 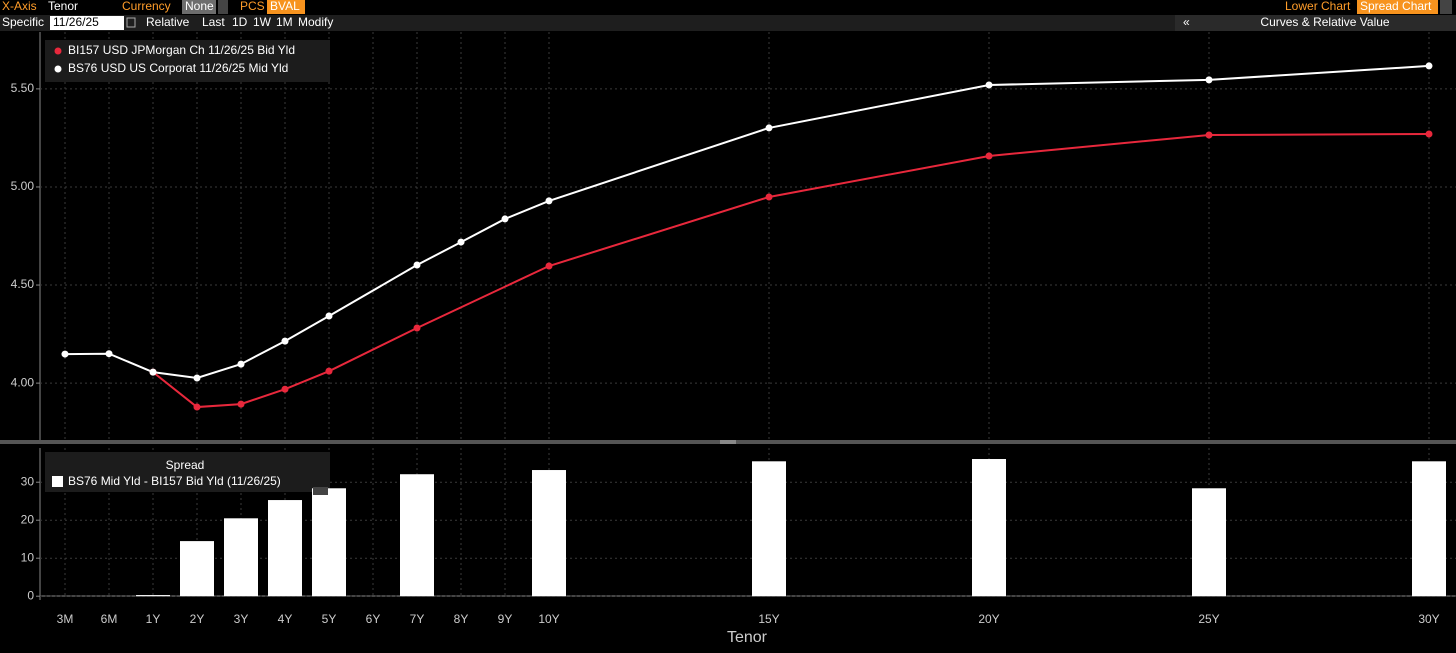 What do you see at coordinates (213, 22) in the screenshot?
I see `button: Last` at bounding box center [213, 22].